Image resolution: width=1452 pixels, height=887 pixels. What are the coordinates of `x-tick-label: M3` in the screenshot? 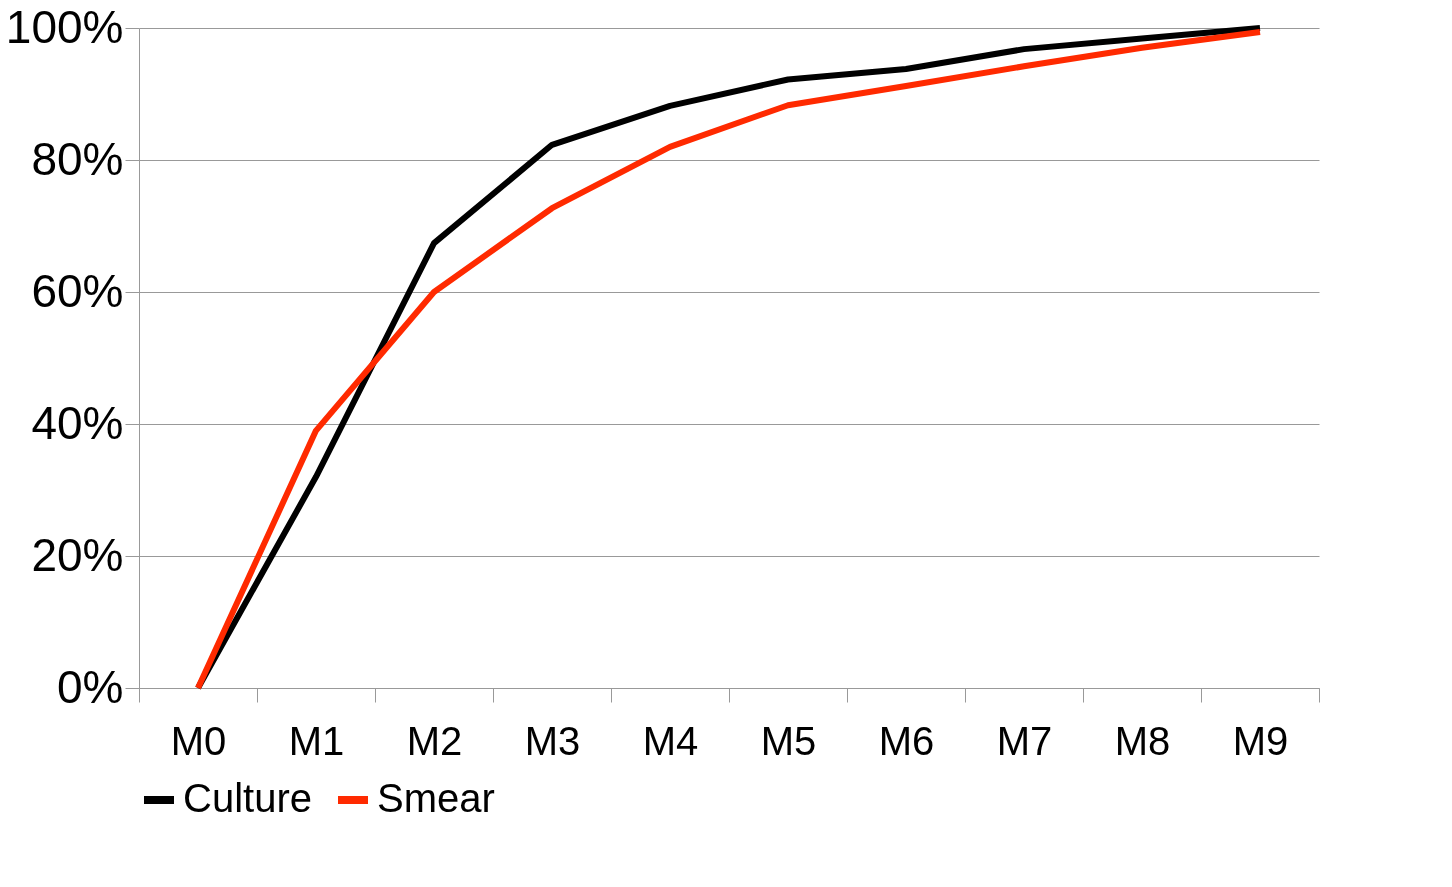 It's located at (552, 740).